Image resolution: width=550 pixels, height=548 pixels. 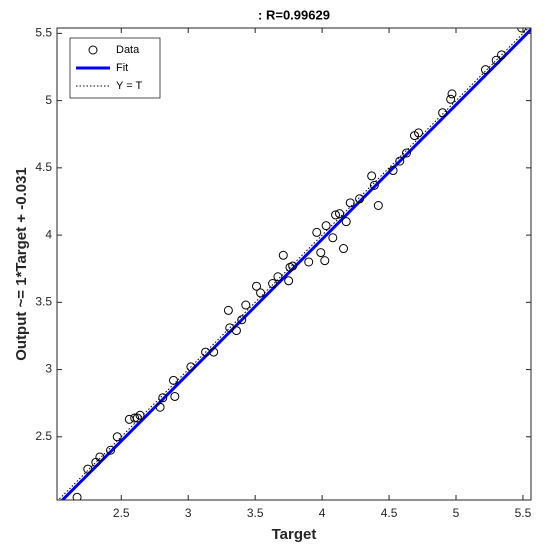 What do you see at coordinates (115, 68) in the screenshot?
I see `legend: Data Fit Y = T` at bounding box center [115, 68].